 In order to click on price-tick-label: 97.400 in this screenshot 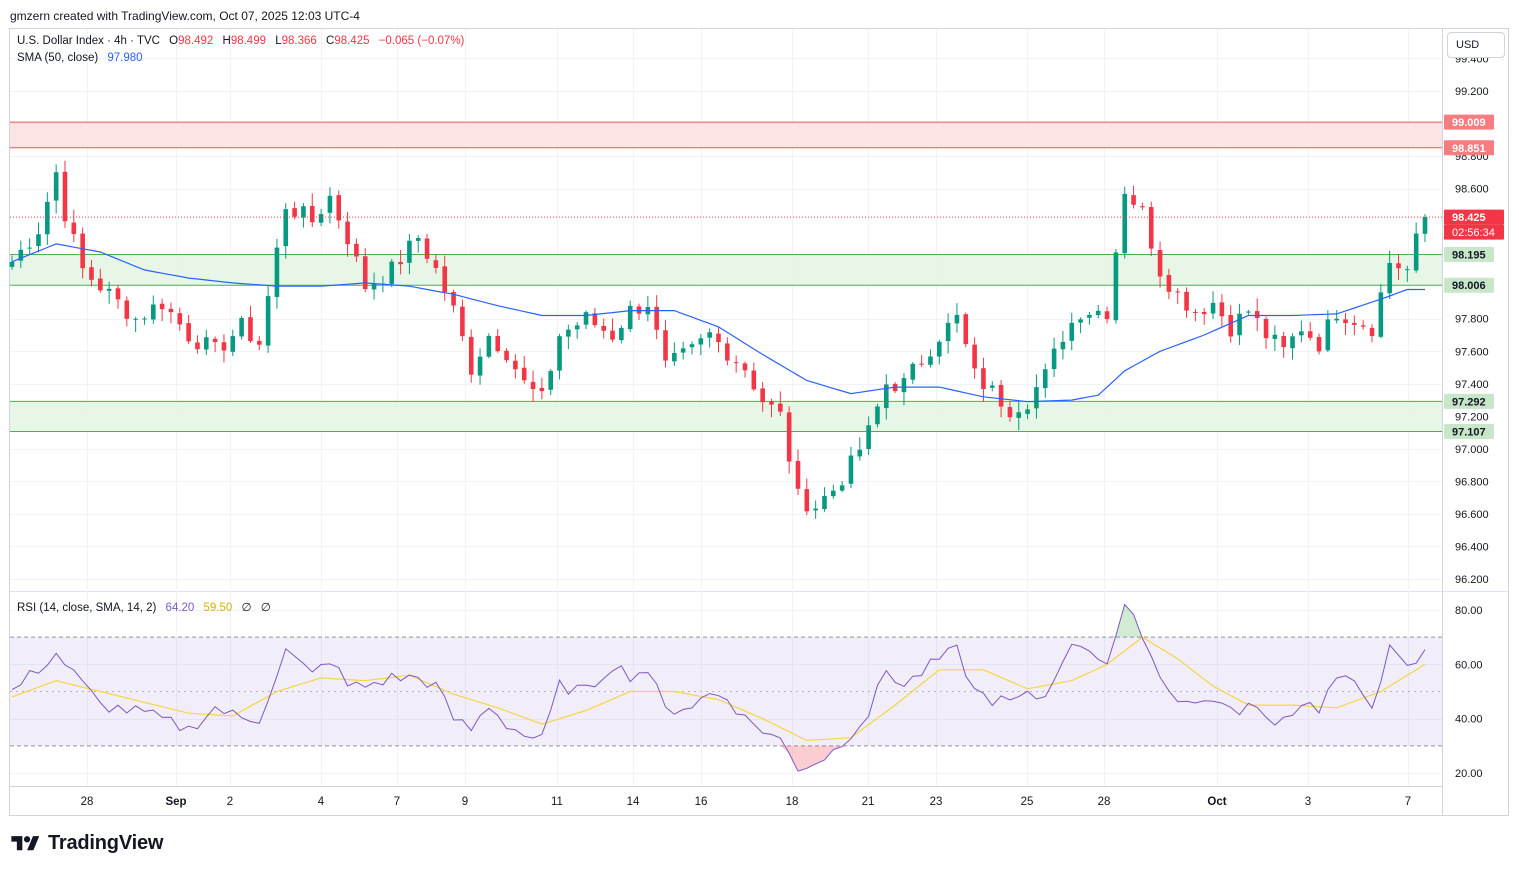, I will do `click(1472, 385)`.